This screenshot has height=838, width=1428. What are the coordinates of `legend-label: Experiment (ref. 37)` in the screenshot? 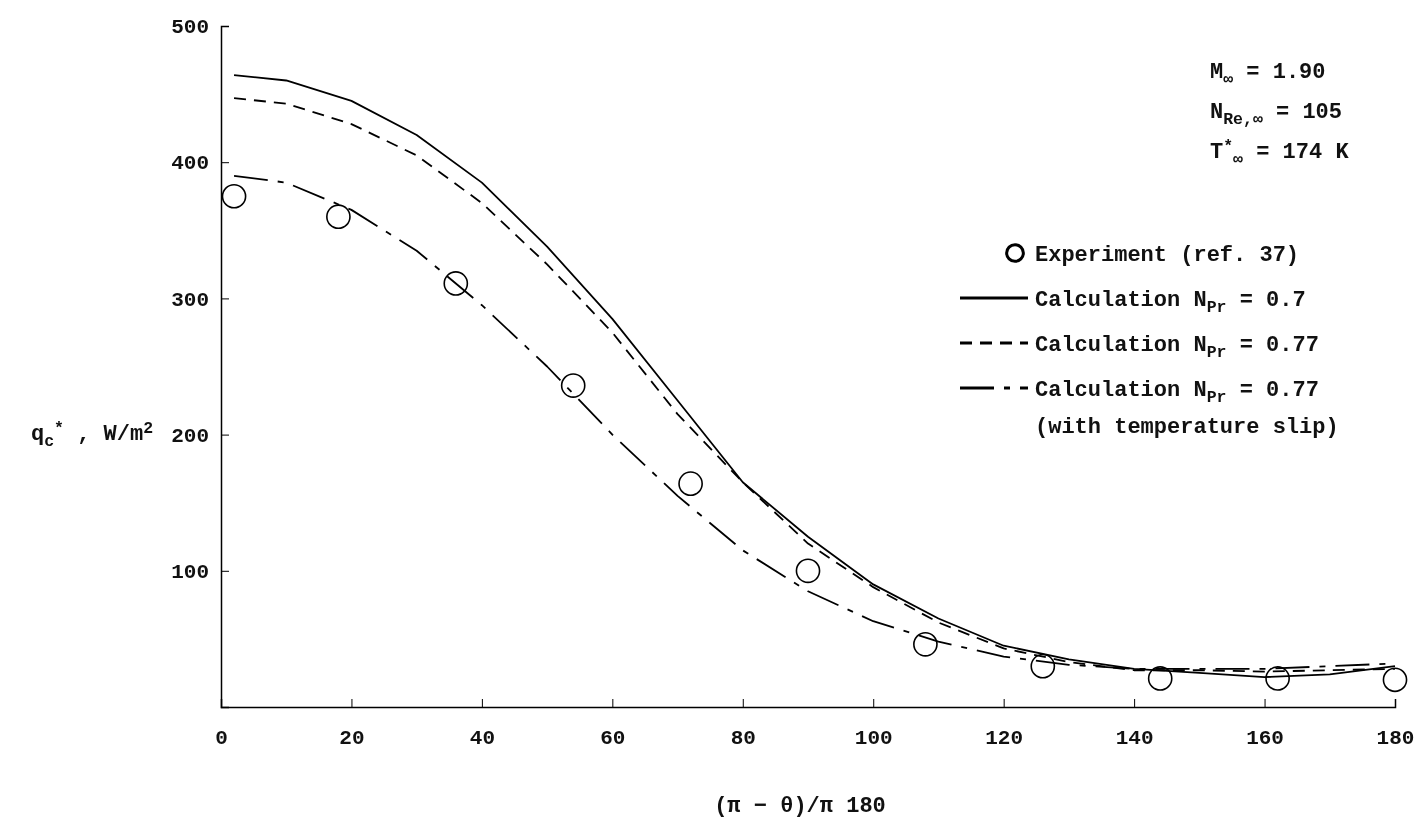 It's located at (1167, 255).